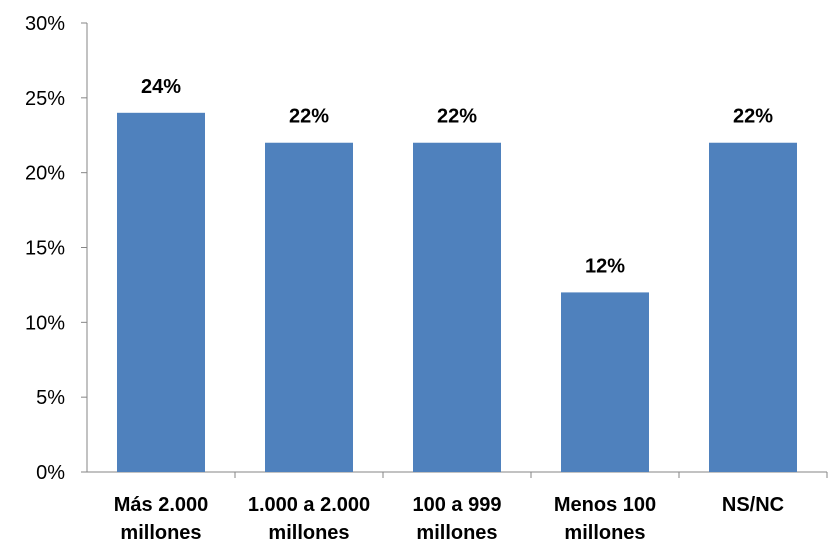  I want to click on category-label-line: 1.000 a 2.000, so click(309, 505).